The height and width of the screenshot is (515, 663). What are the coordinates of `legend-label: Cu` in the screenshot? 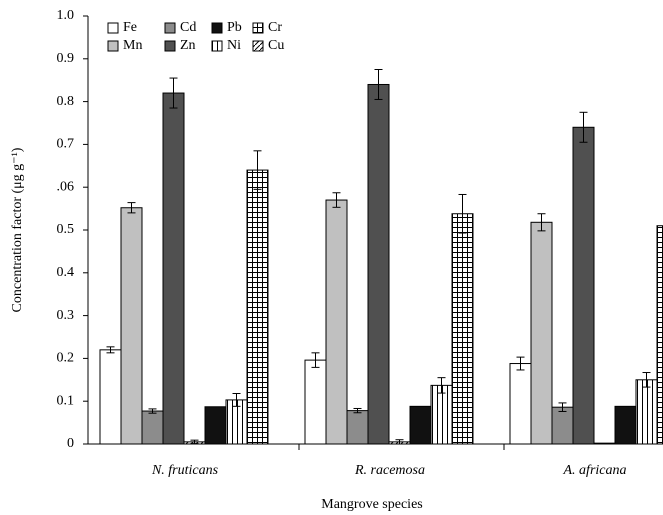 It's located at (276, 45).